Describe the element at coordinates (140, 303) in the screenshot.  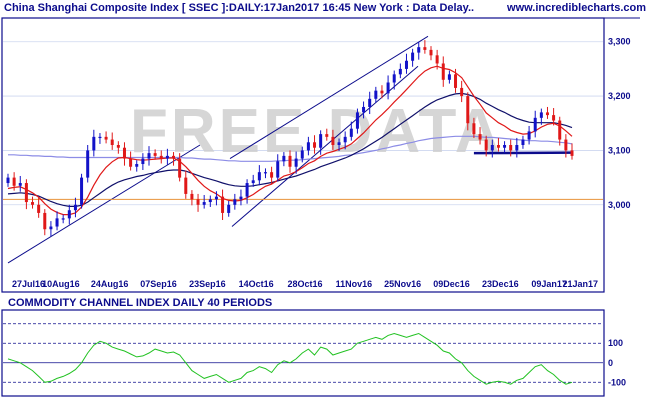
I see `cci-panel-title: COMMODITY CHANNEL INDEX DAILY 40 PERIODS` at that location.